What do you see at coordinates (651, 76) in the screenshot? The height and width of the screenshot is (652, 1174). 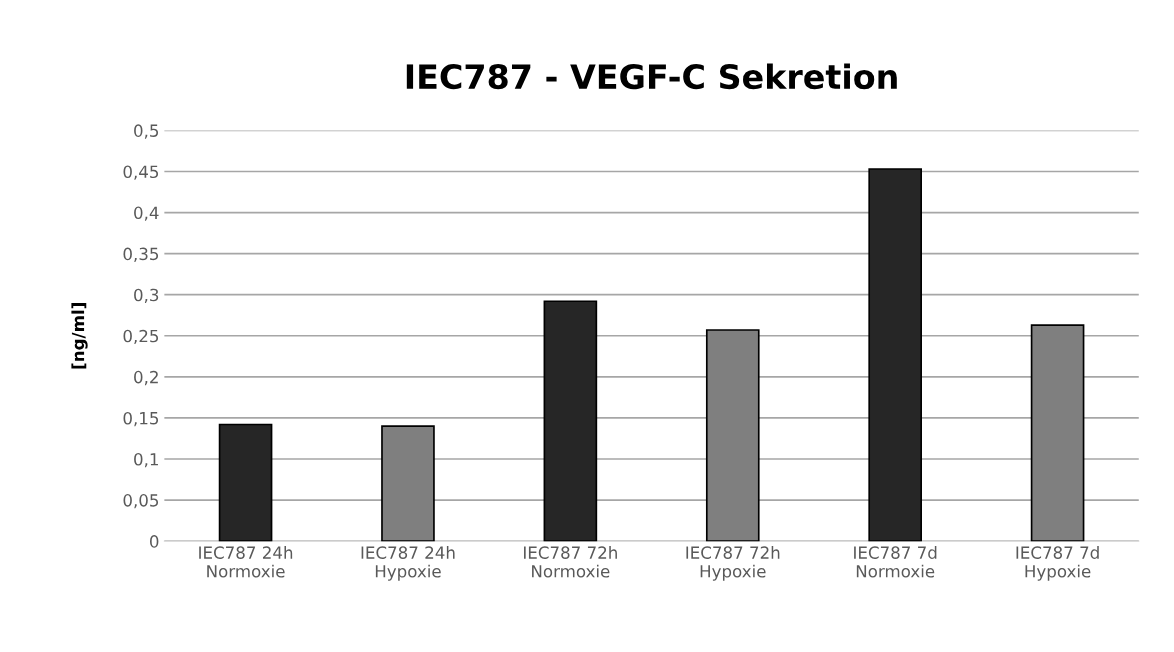 I see `chart-title: IEC787 - VEGF-C Sekretion` at bounding box center [651, 76].